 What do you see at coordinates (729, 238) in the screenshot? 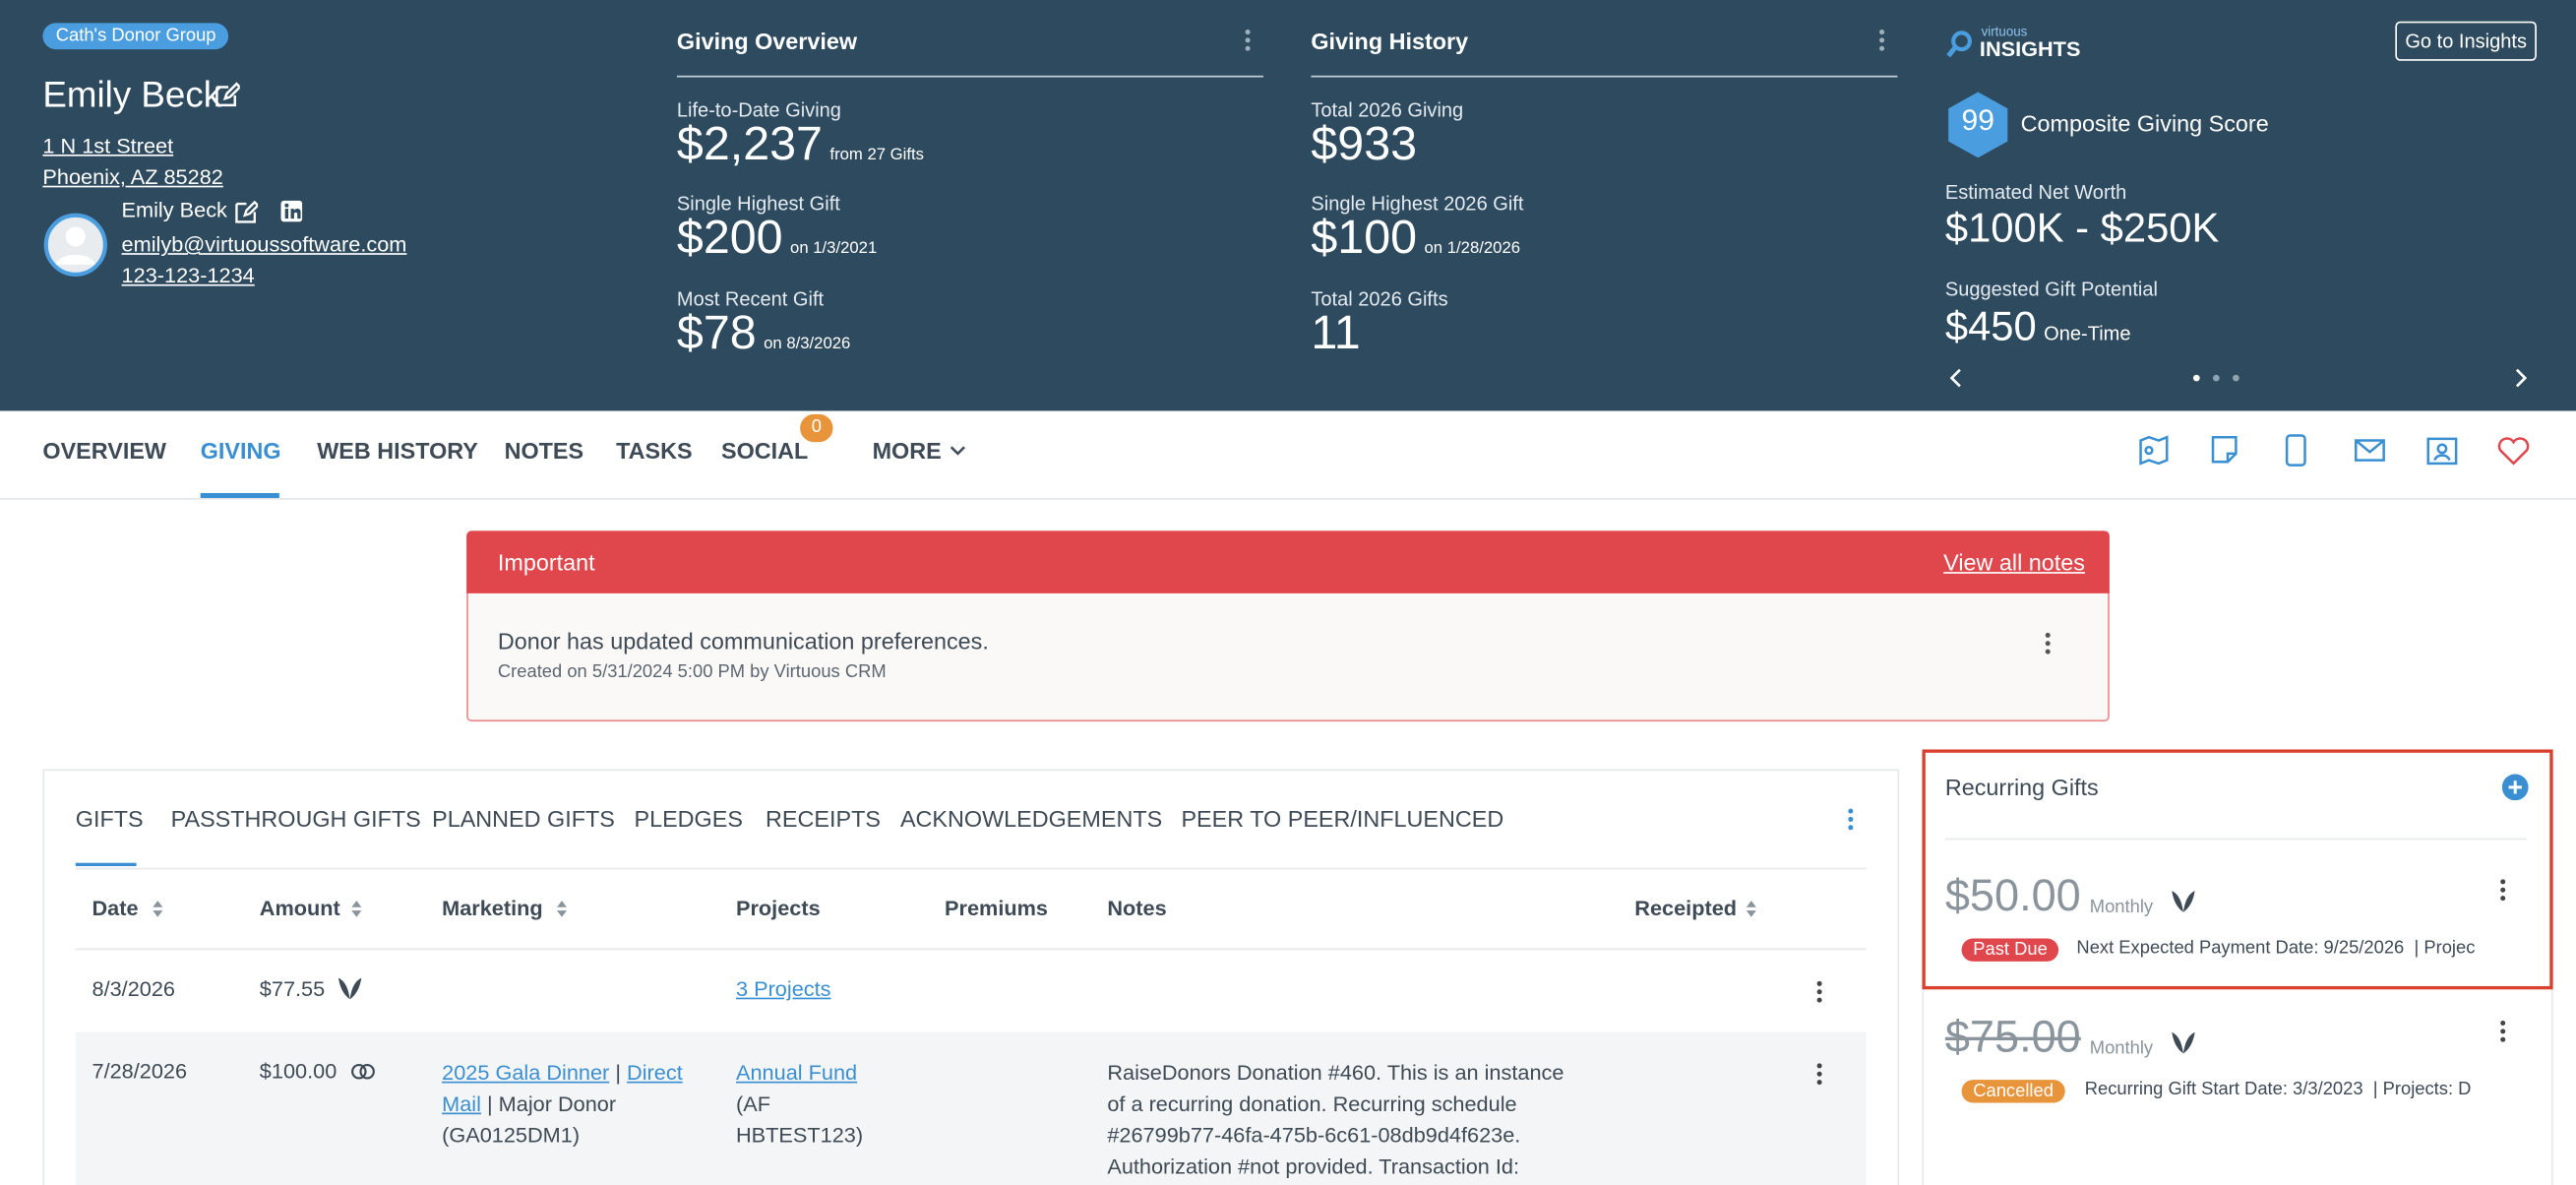
I see `stat-value: $200` at bounding box center [729, 238].